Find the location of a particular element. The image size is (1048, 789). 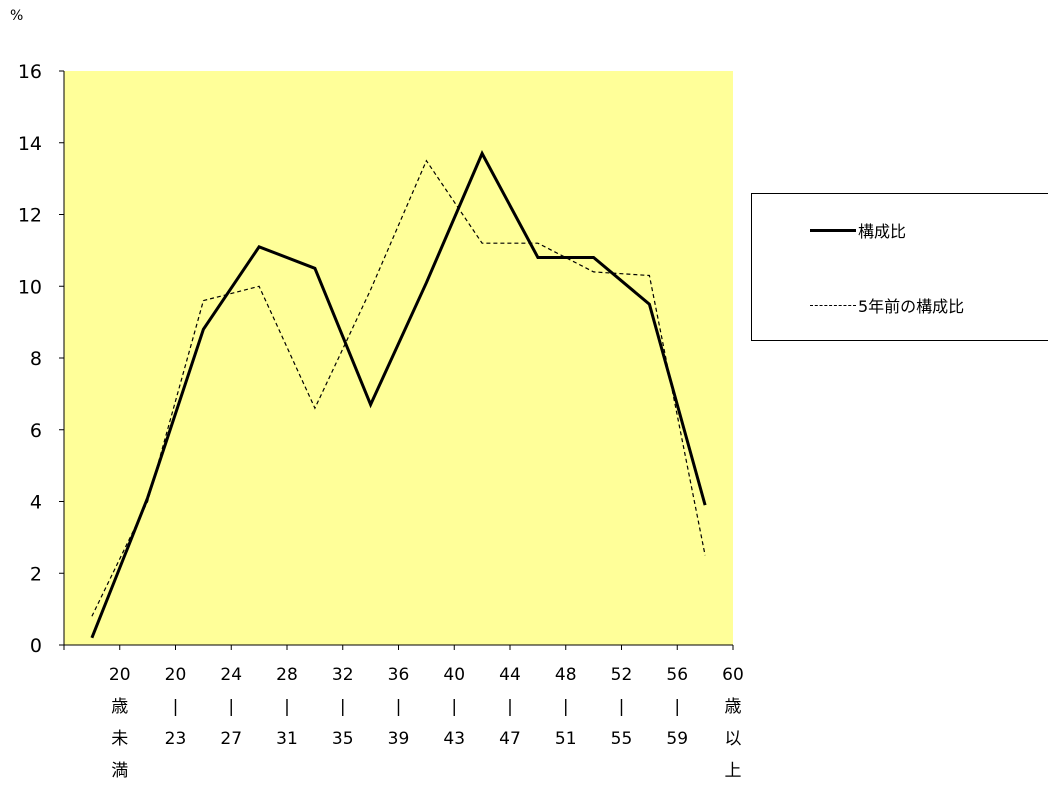

x-tick-label: 31 is located at coordinates (287, 739).